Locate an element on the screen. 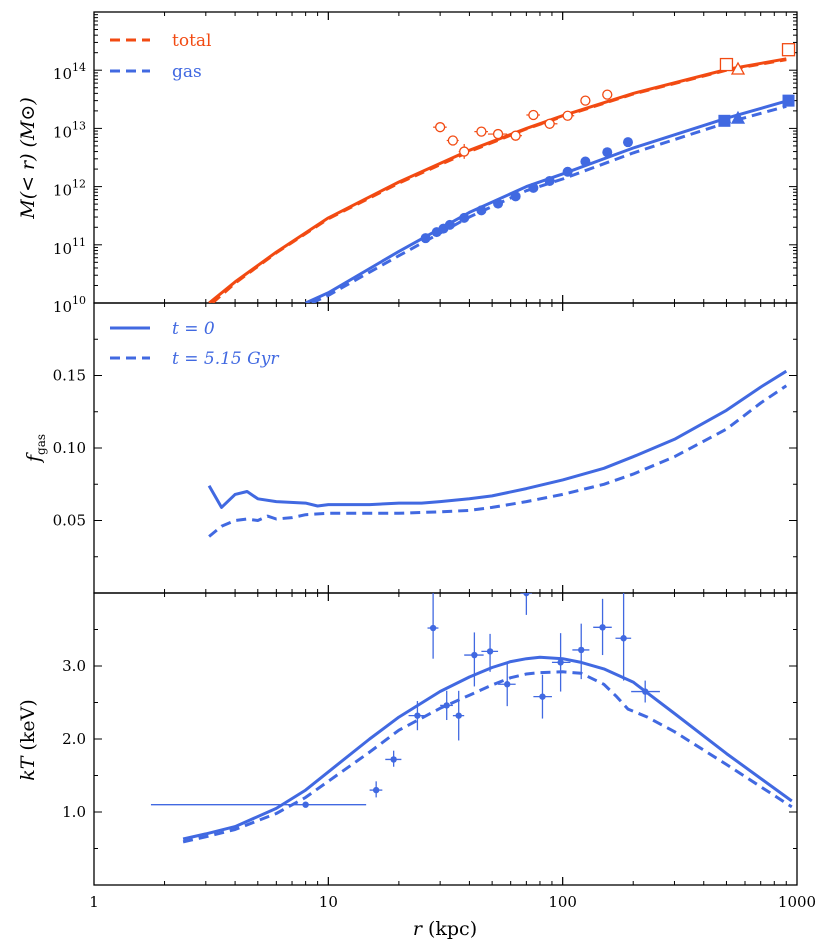 The image size is (830, 951). y-tick-label: 3.0 is located at coordinates (74, 666).